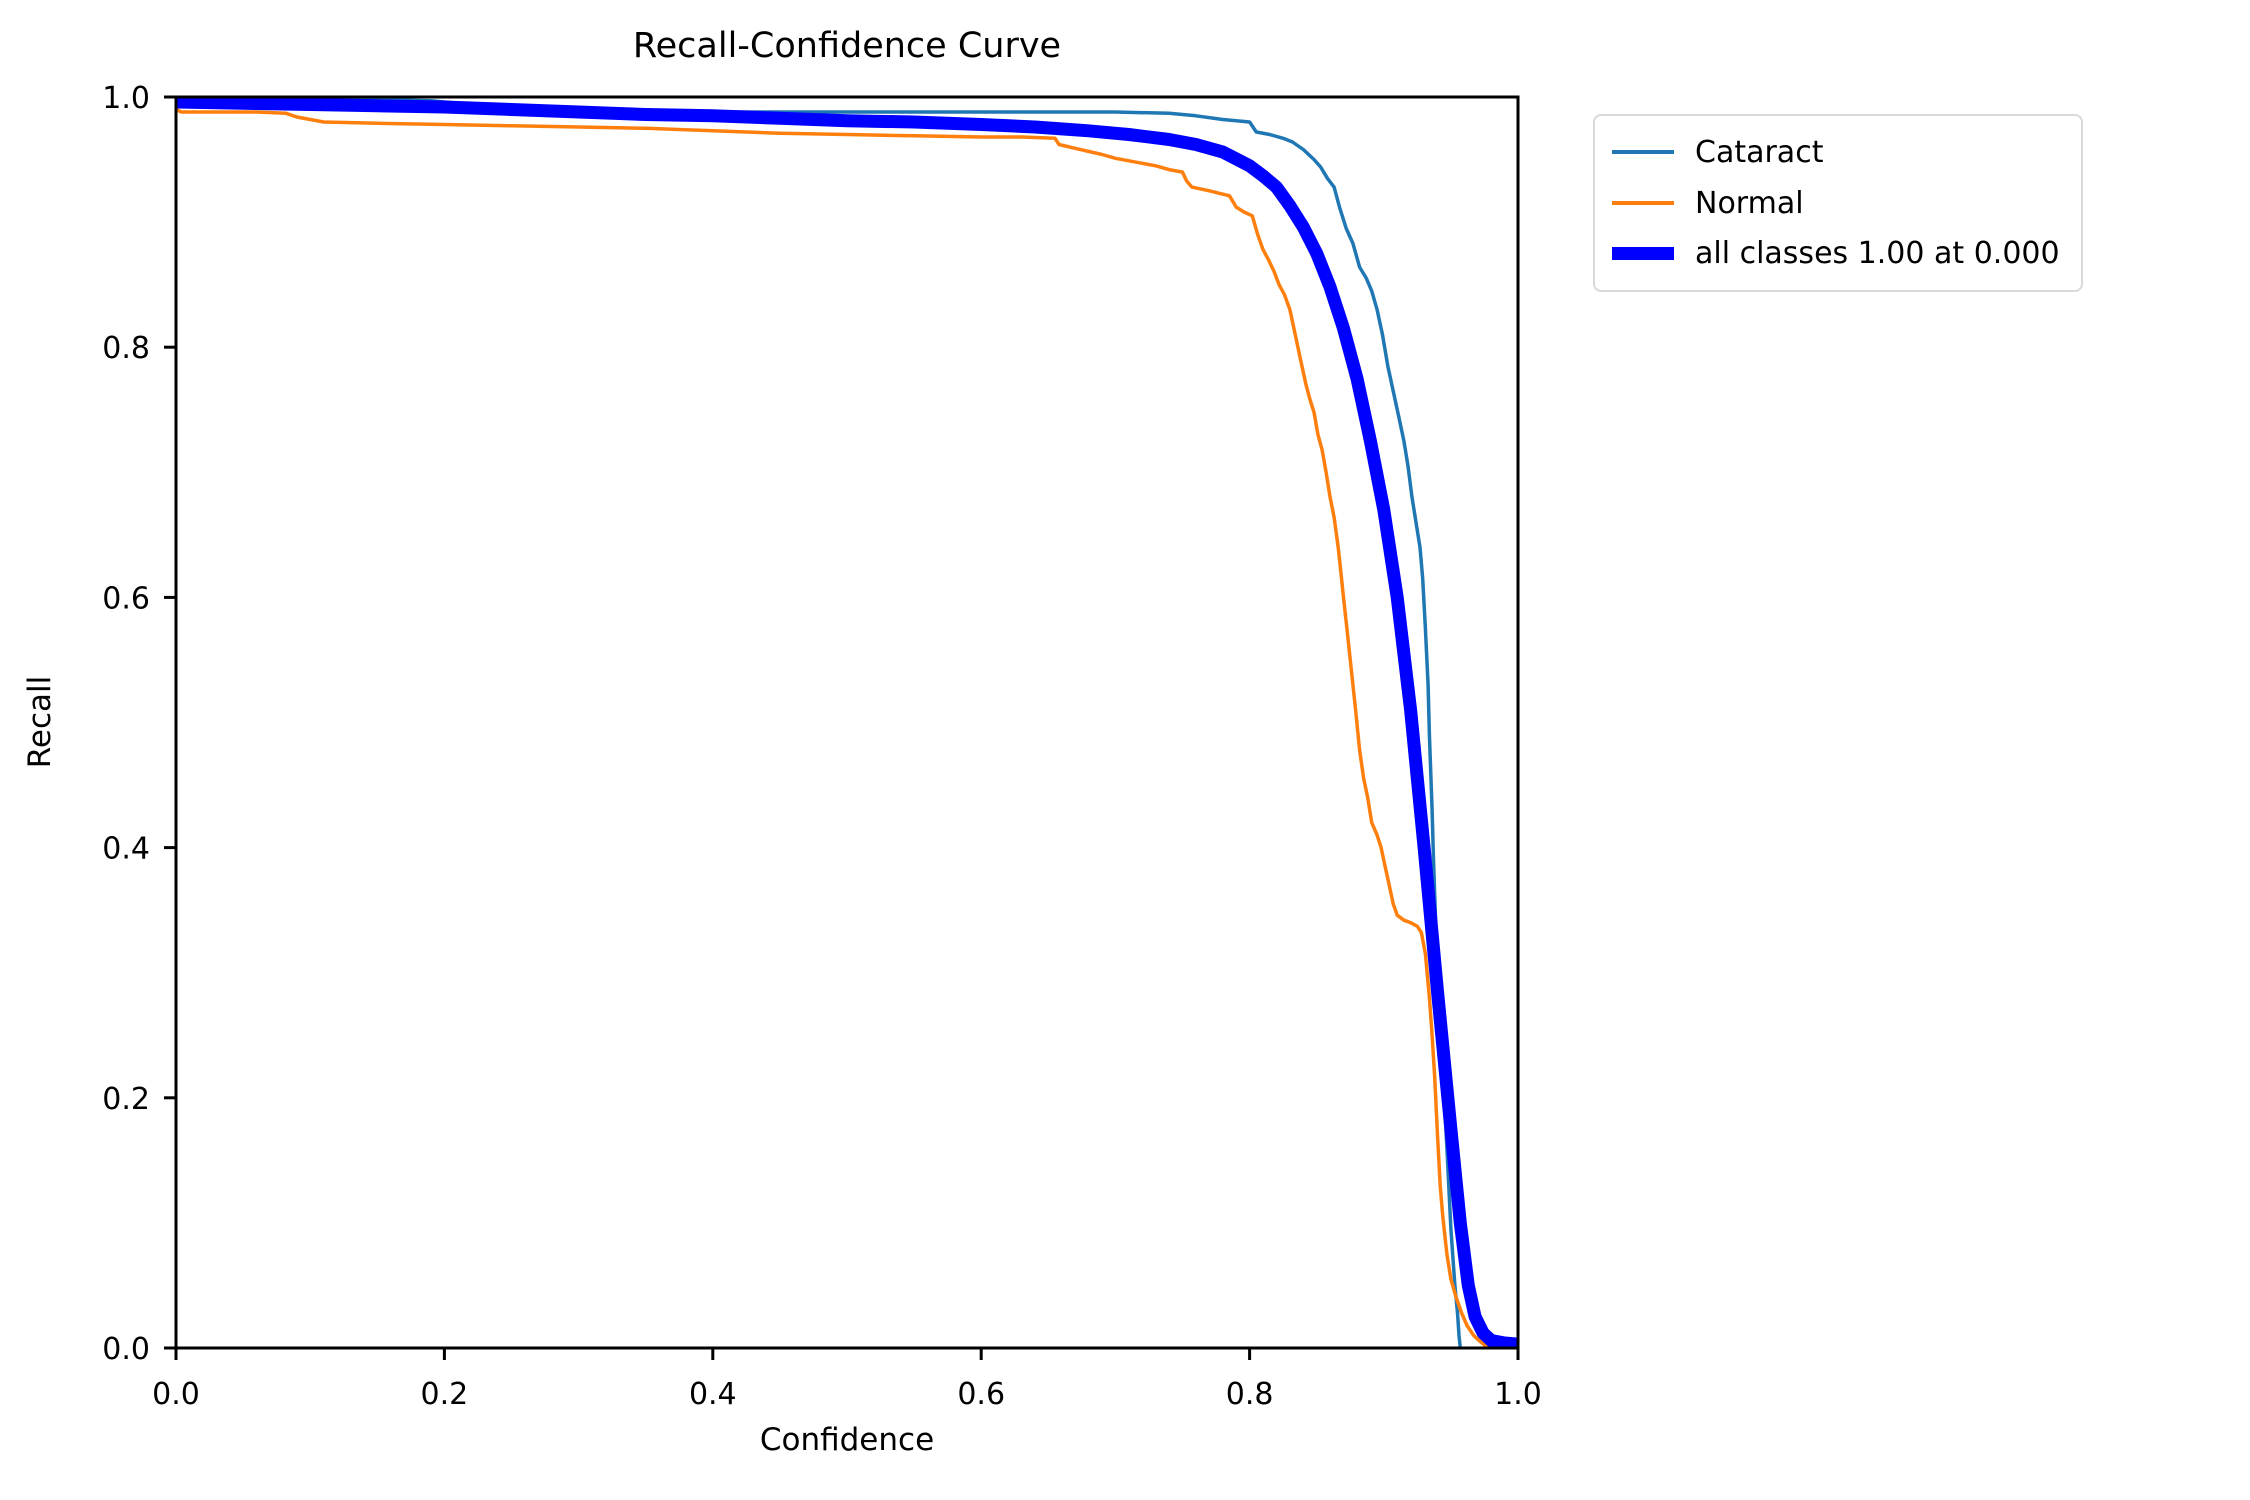 This screenshot has height=1500, width=2250. I want to click on legend-line-all-classes, so click(1643, 254).